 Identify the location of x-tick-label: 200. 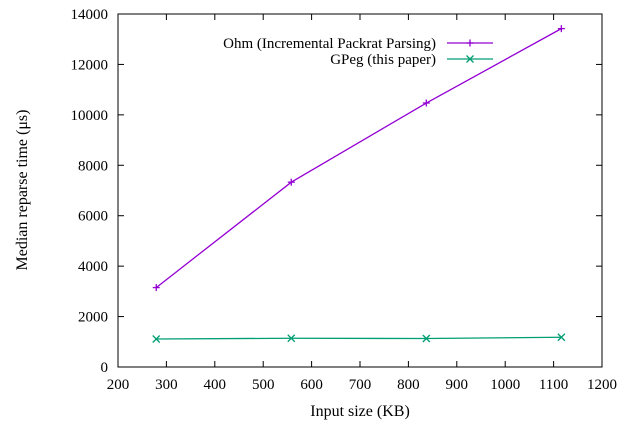
(118, 385).